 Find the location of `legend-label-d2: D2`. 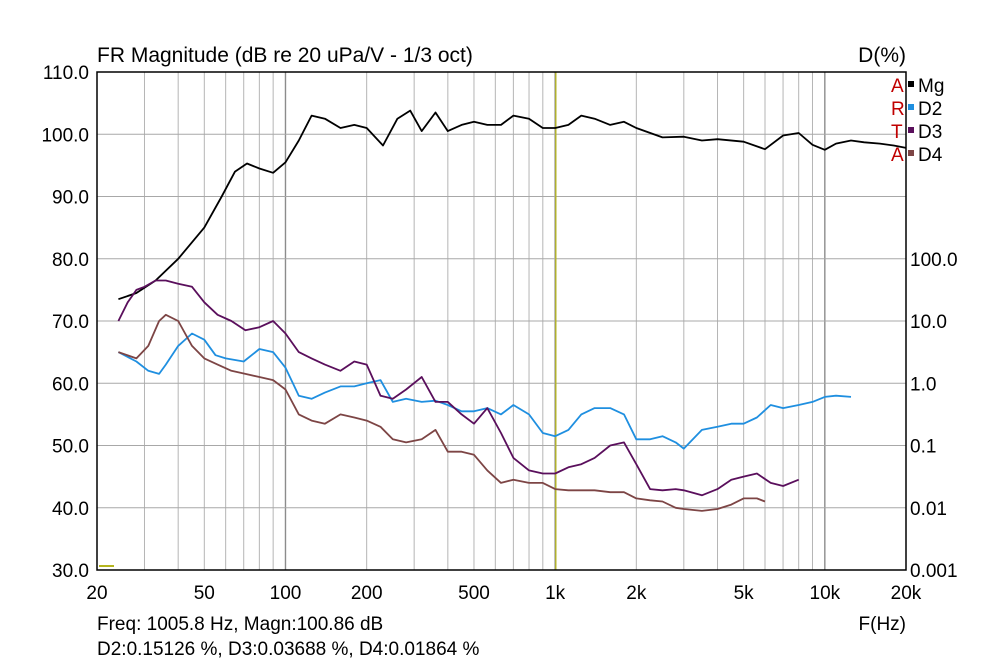

legend-label-d2: D2 is located at coordinates (930, 109).